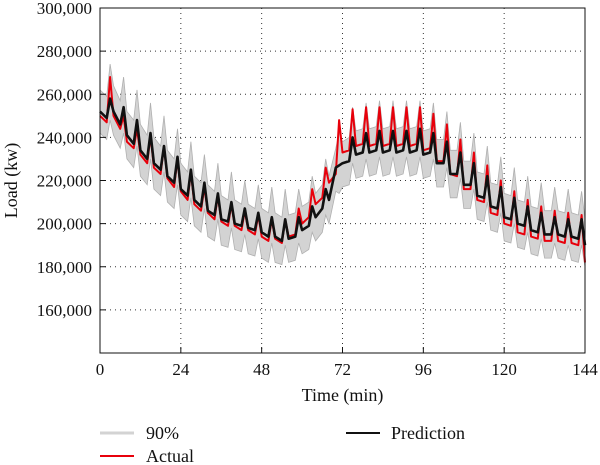 This screenshot has height=465, width=600. What do you see at coordinates (428, 433) in the screenshot?
I see `legend-label-prediction: Prediction` at bounding box center [428, 433].